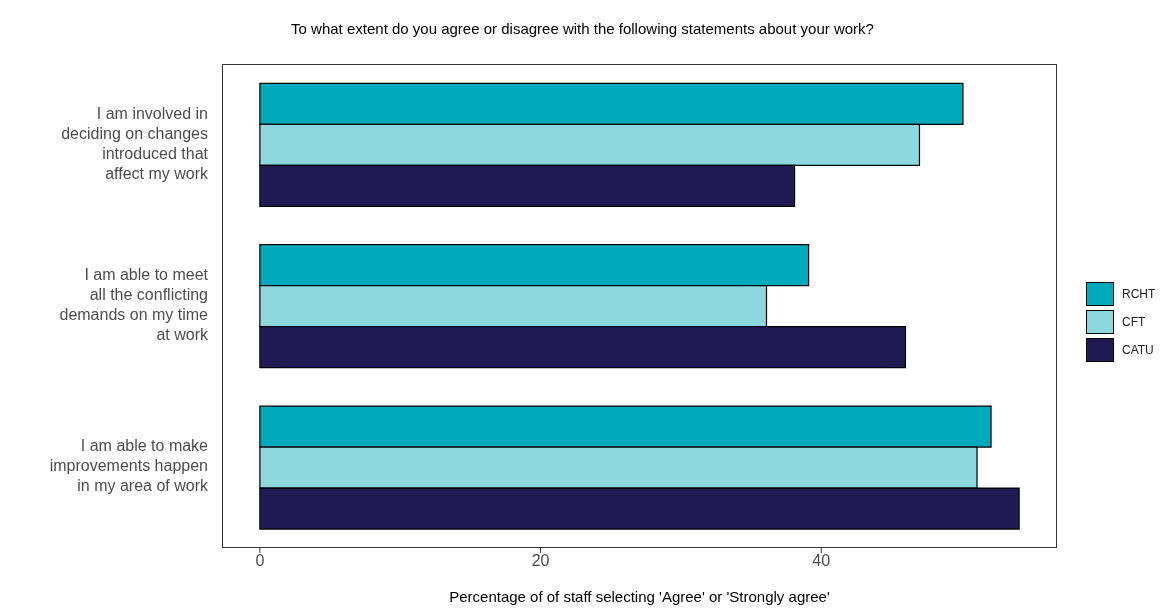 The width and height of the screenshot is (1165, 612). Describe the element at coordinates (134, 305) in the screenshot. I see `y-tick-label: I am able to meet all the conflicting demands on my time at work` at that location.